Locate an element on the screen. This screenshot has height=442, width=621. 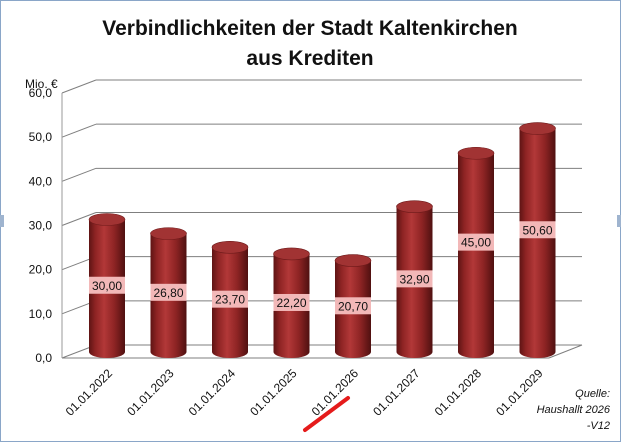
data-label: 23,70 is located at coordinates (230, 299).